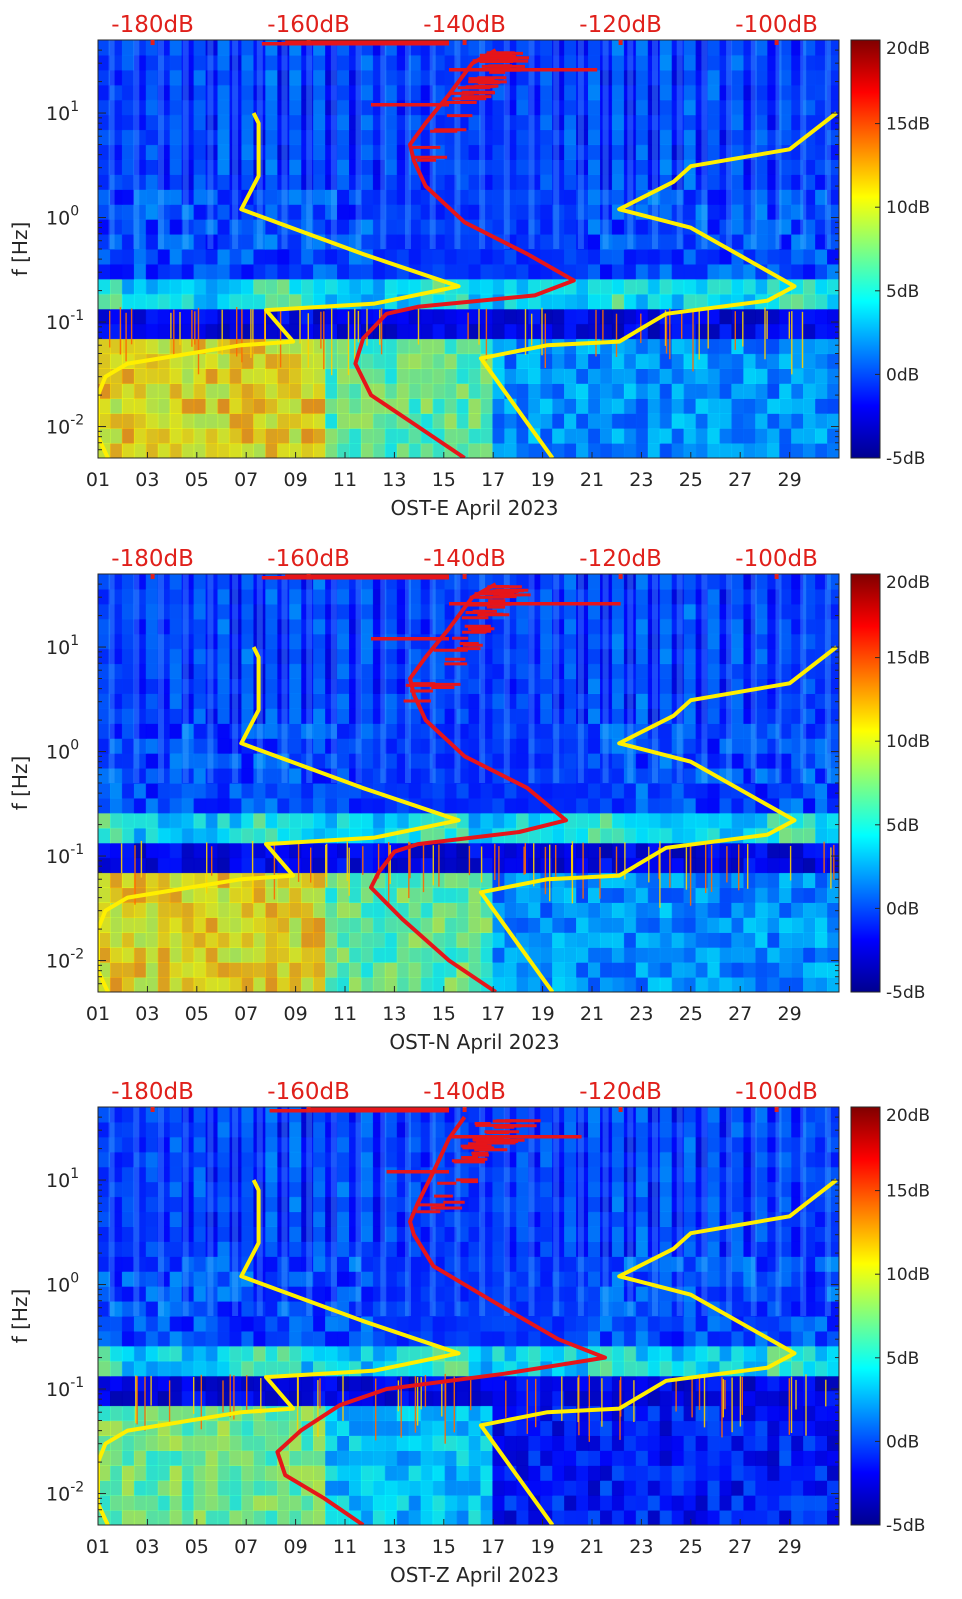 The height and width of the screenshot is (1599, 962). What do you see at coordinates (345, 480) in the screenshot?
I see `x-tick-label: 11` at bounding box center [345, 480].